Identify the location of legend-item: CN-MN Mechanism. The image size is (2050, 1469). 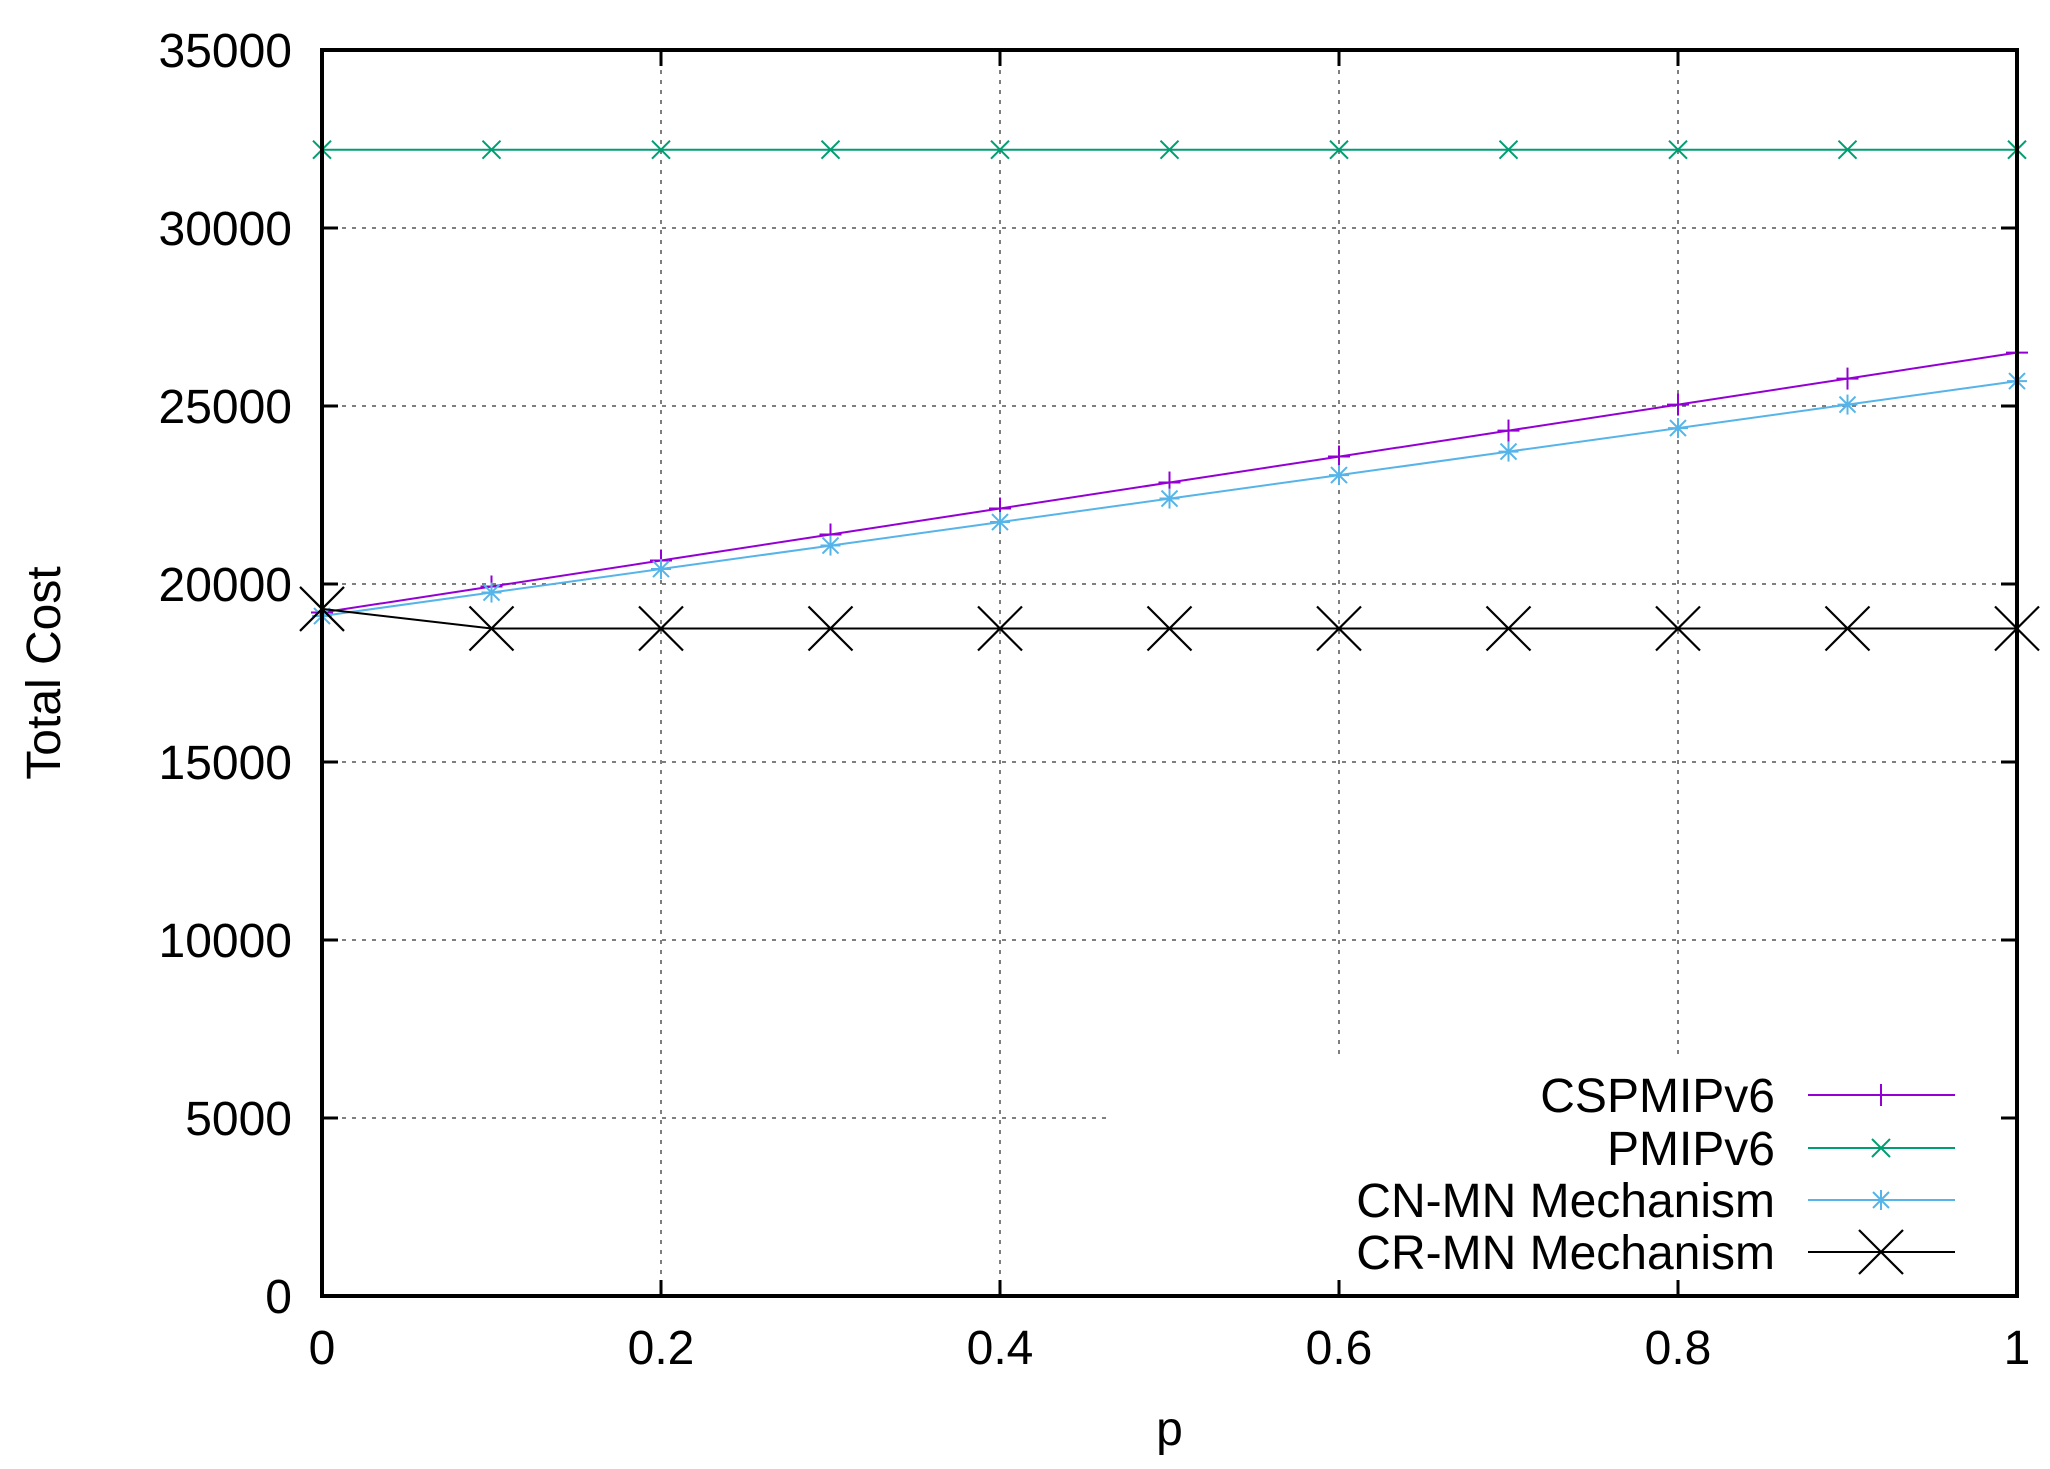
(1655, 1201).